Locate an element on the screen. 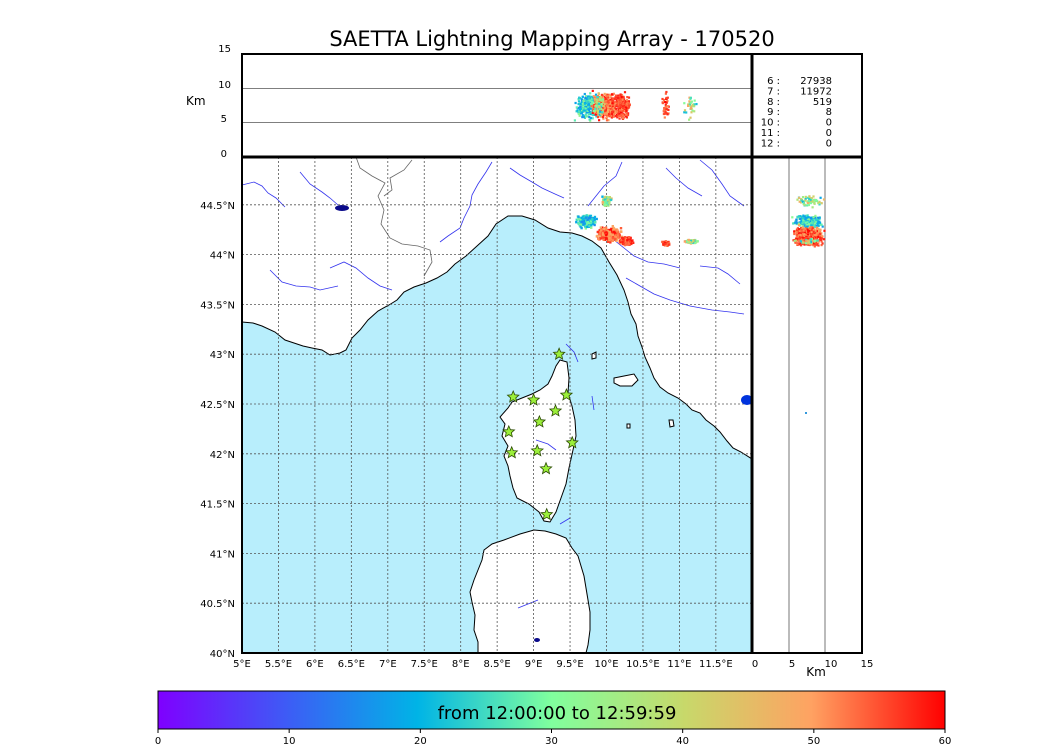  side-axis-label: Km is located at coordinates (816, 672).